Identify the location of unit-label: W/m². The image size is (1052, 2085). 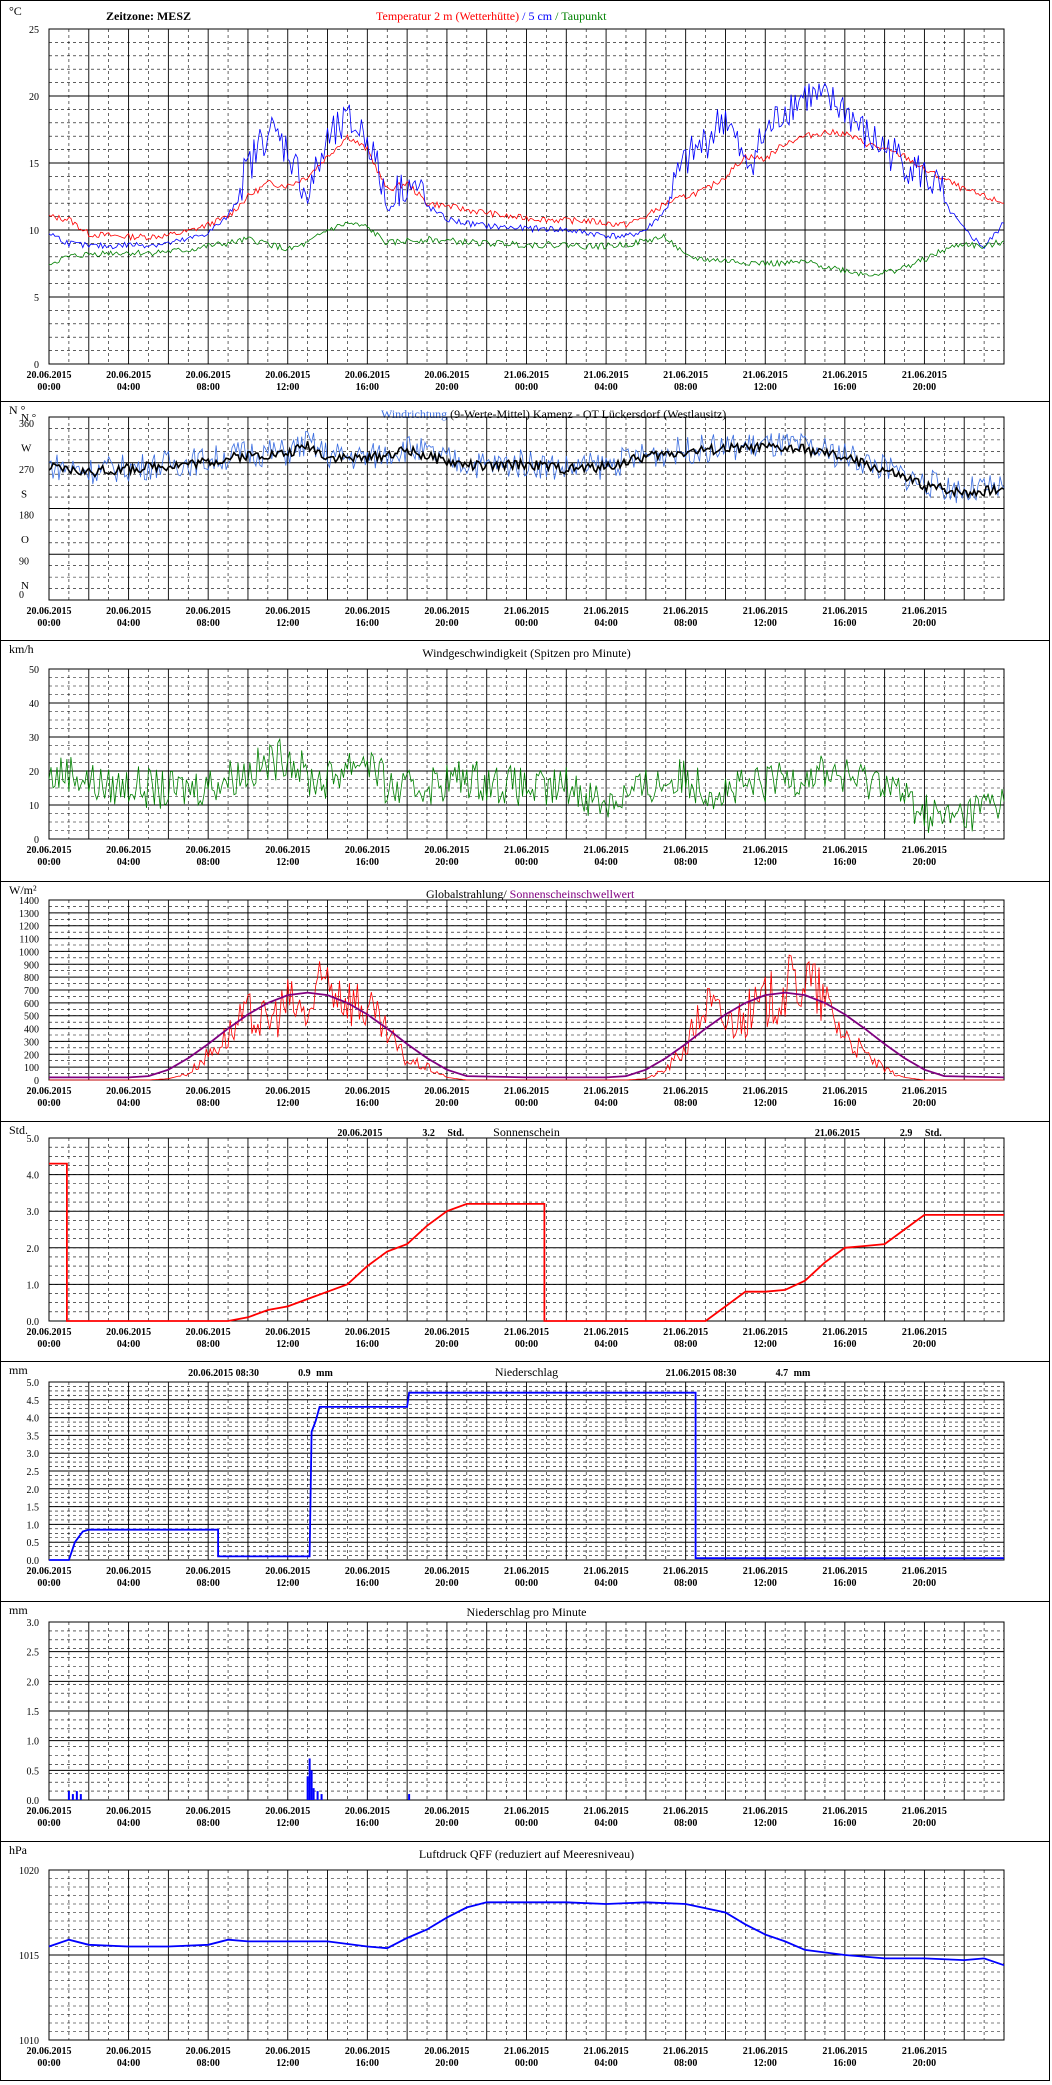
(23, 890).